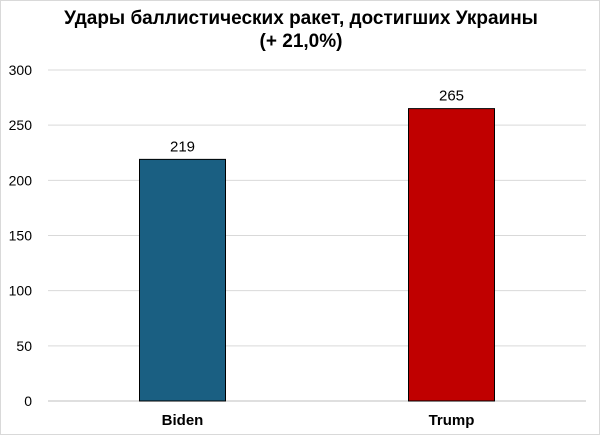  Describe the element at coordinates (28, 401) in the screenshot. I see `y-tick-label: 0` at that location.